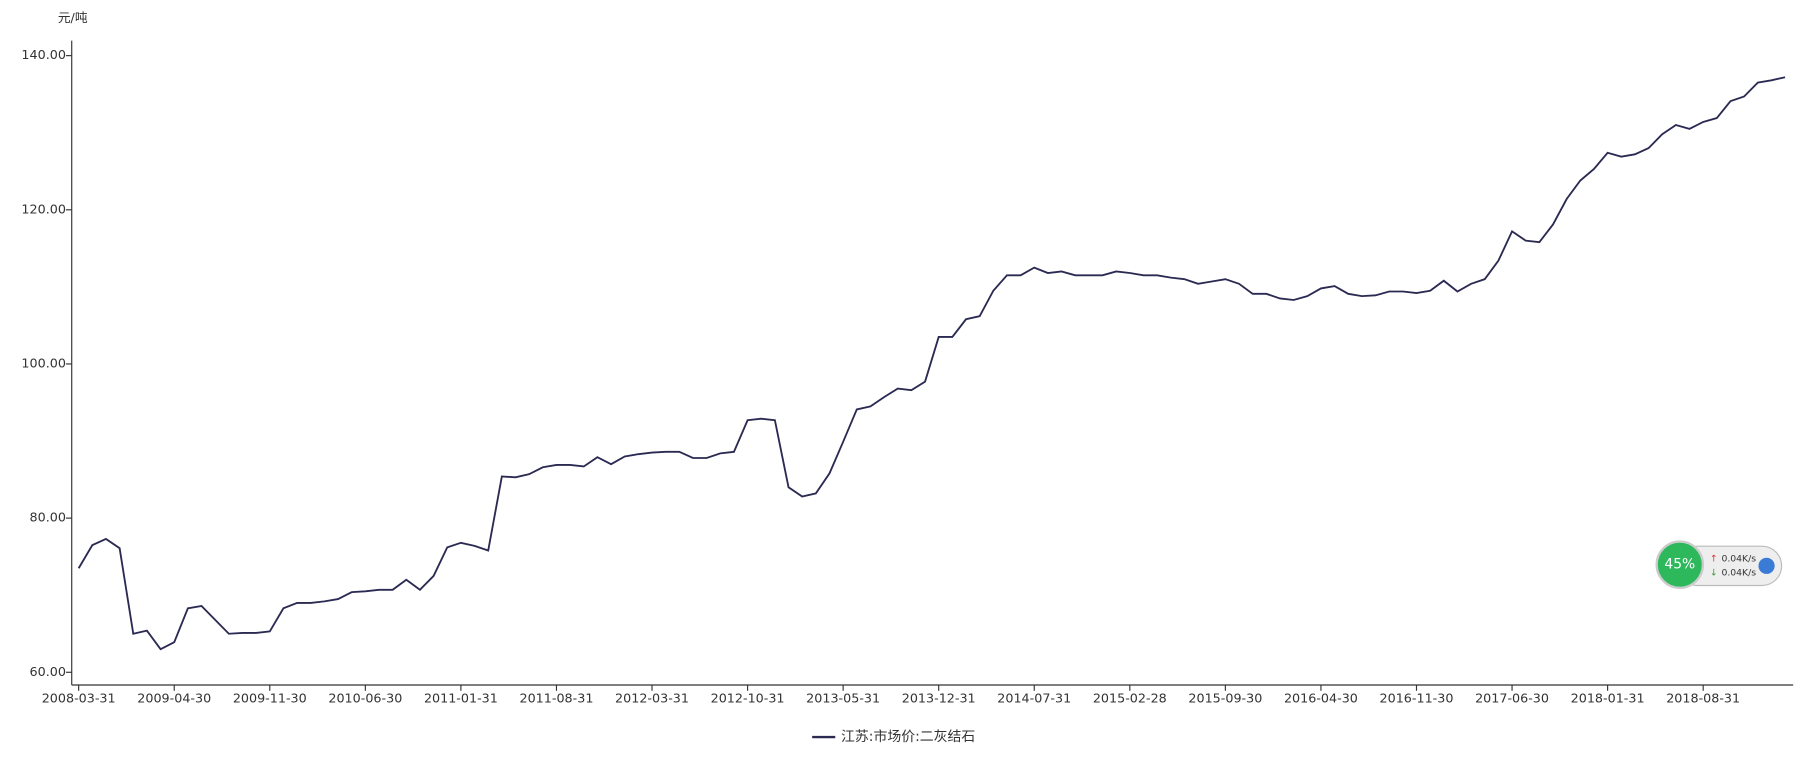 The height and width of the screenshot is (758, 1814). What do you see at coordinates (43, 208) in the screenshot?
I see `y-tick-label: 120.00` at bounding box center [43, 208].